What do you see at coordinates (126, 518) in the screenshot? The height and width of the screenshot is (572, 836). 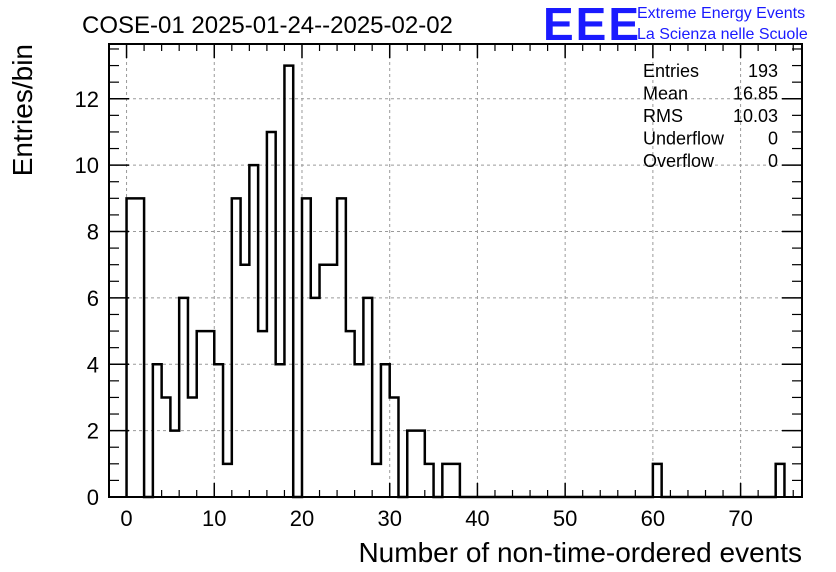 I see `x-tick-label: 0` at bounding box center [126, 518].